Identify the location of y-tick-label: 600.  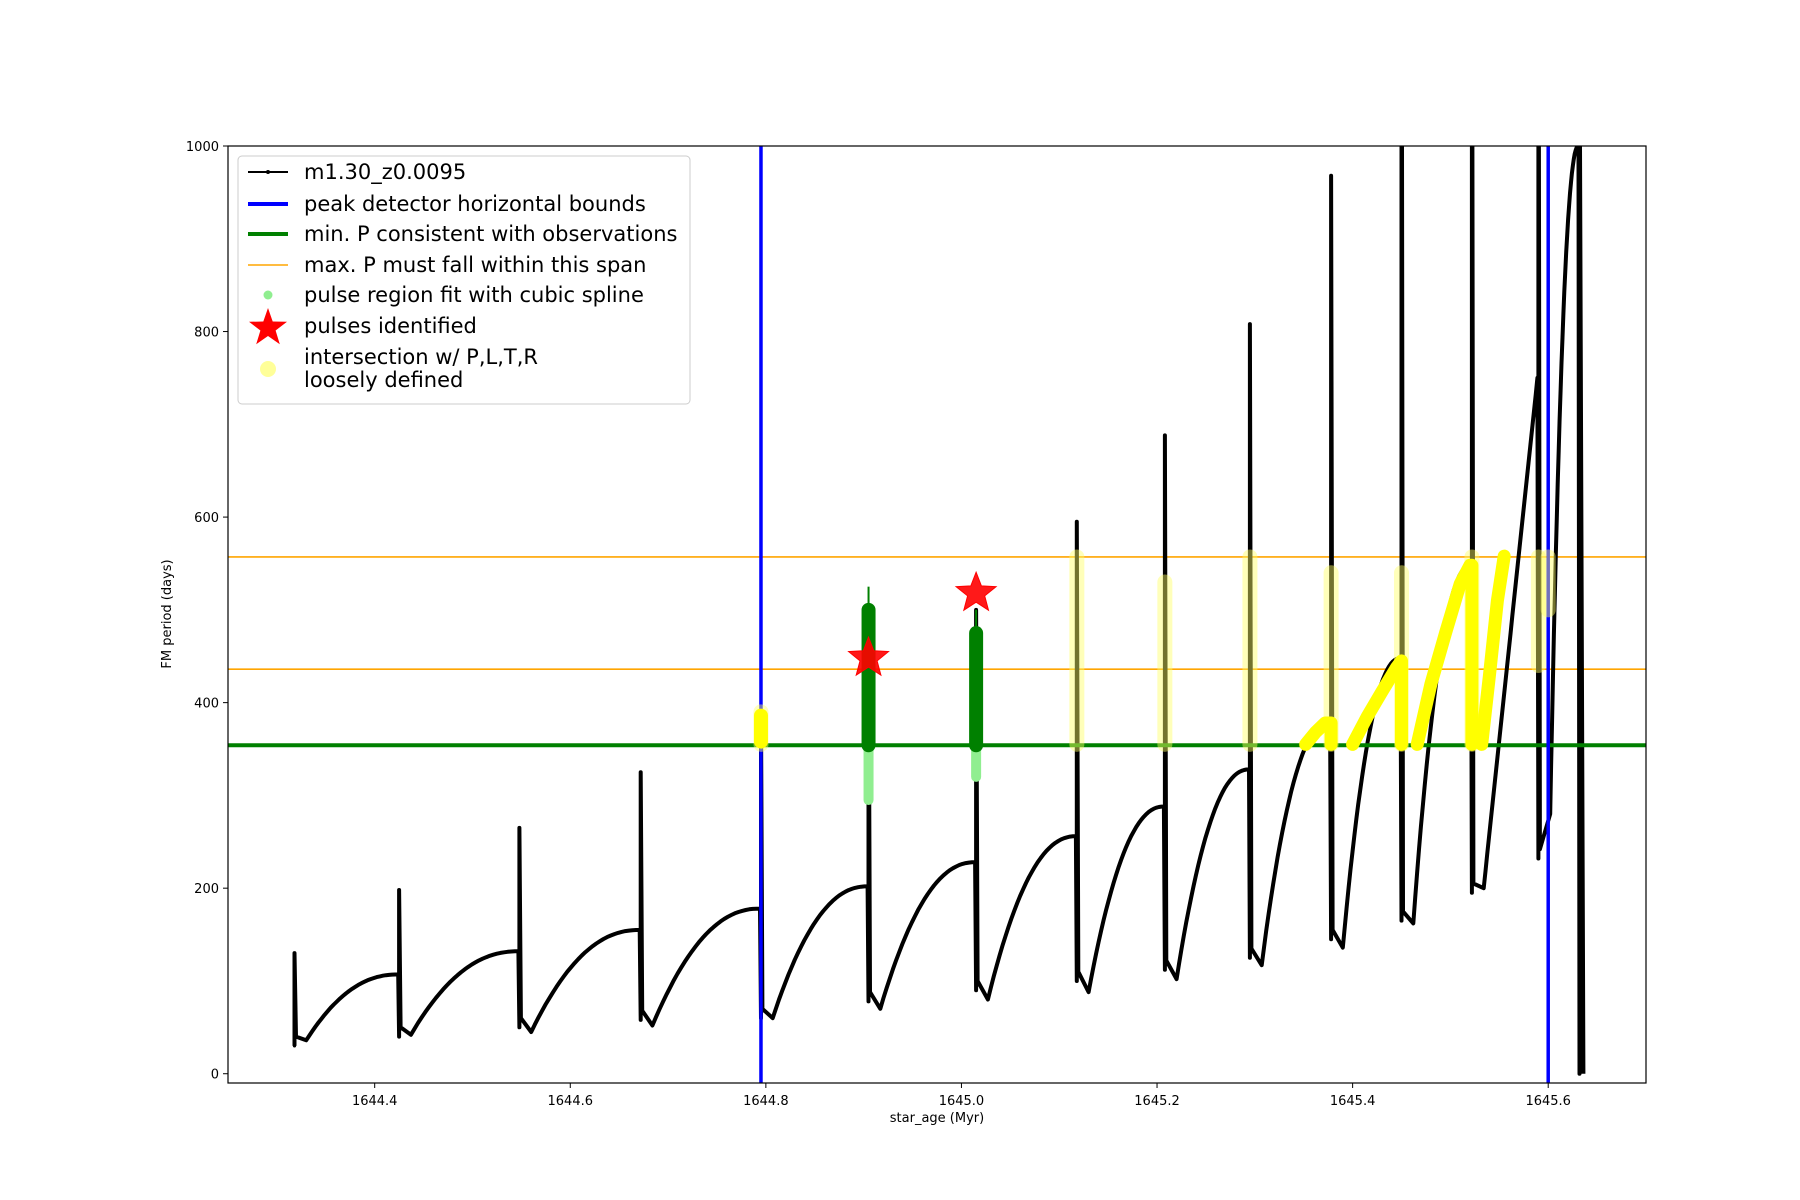
(206, 518).